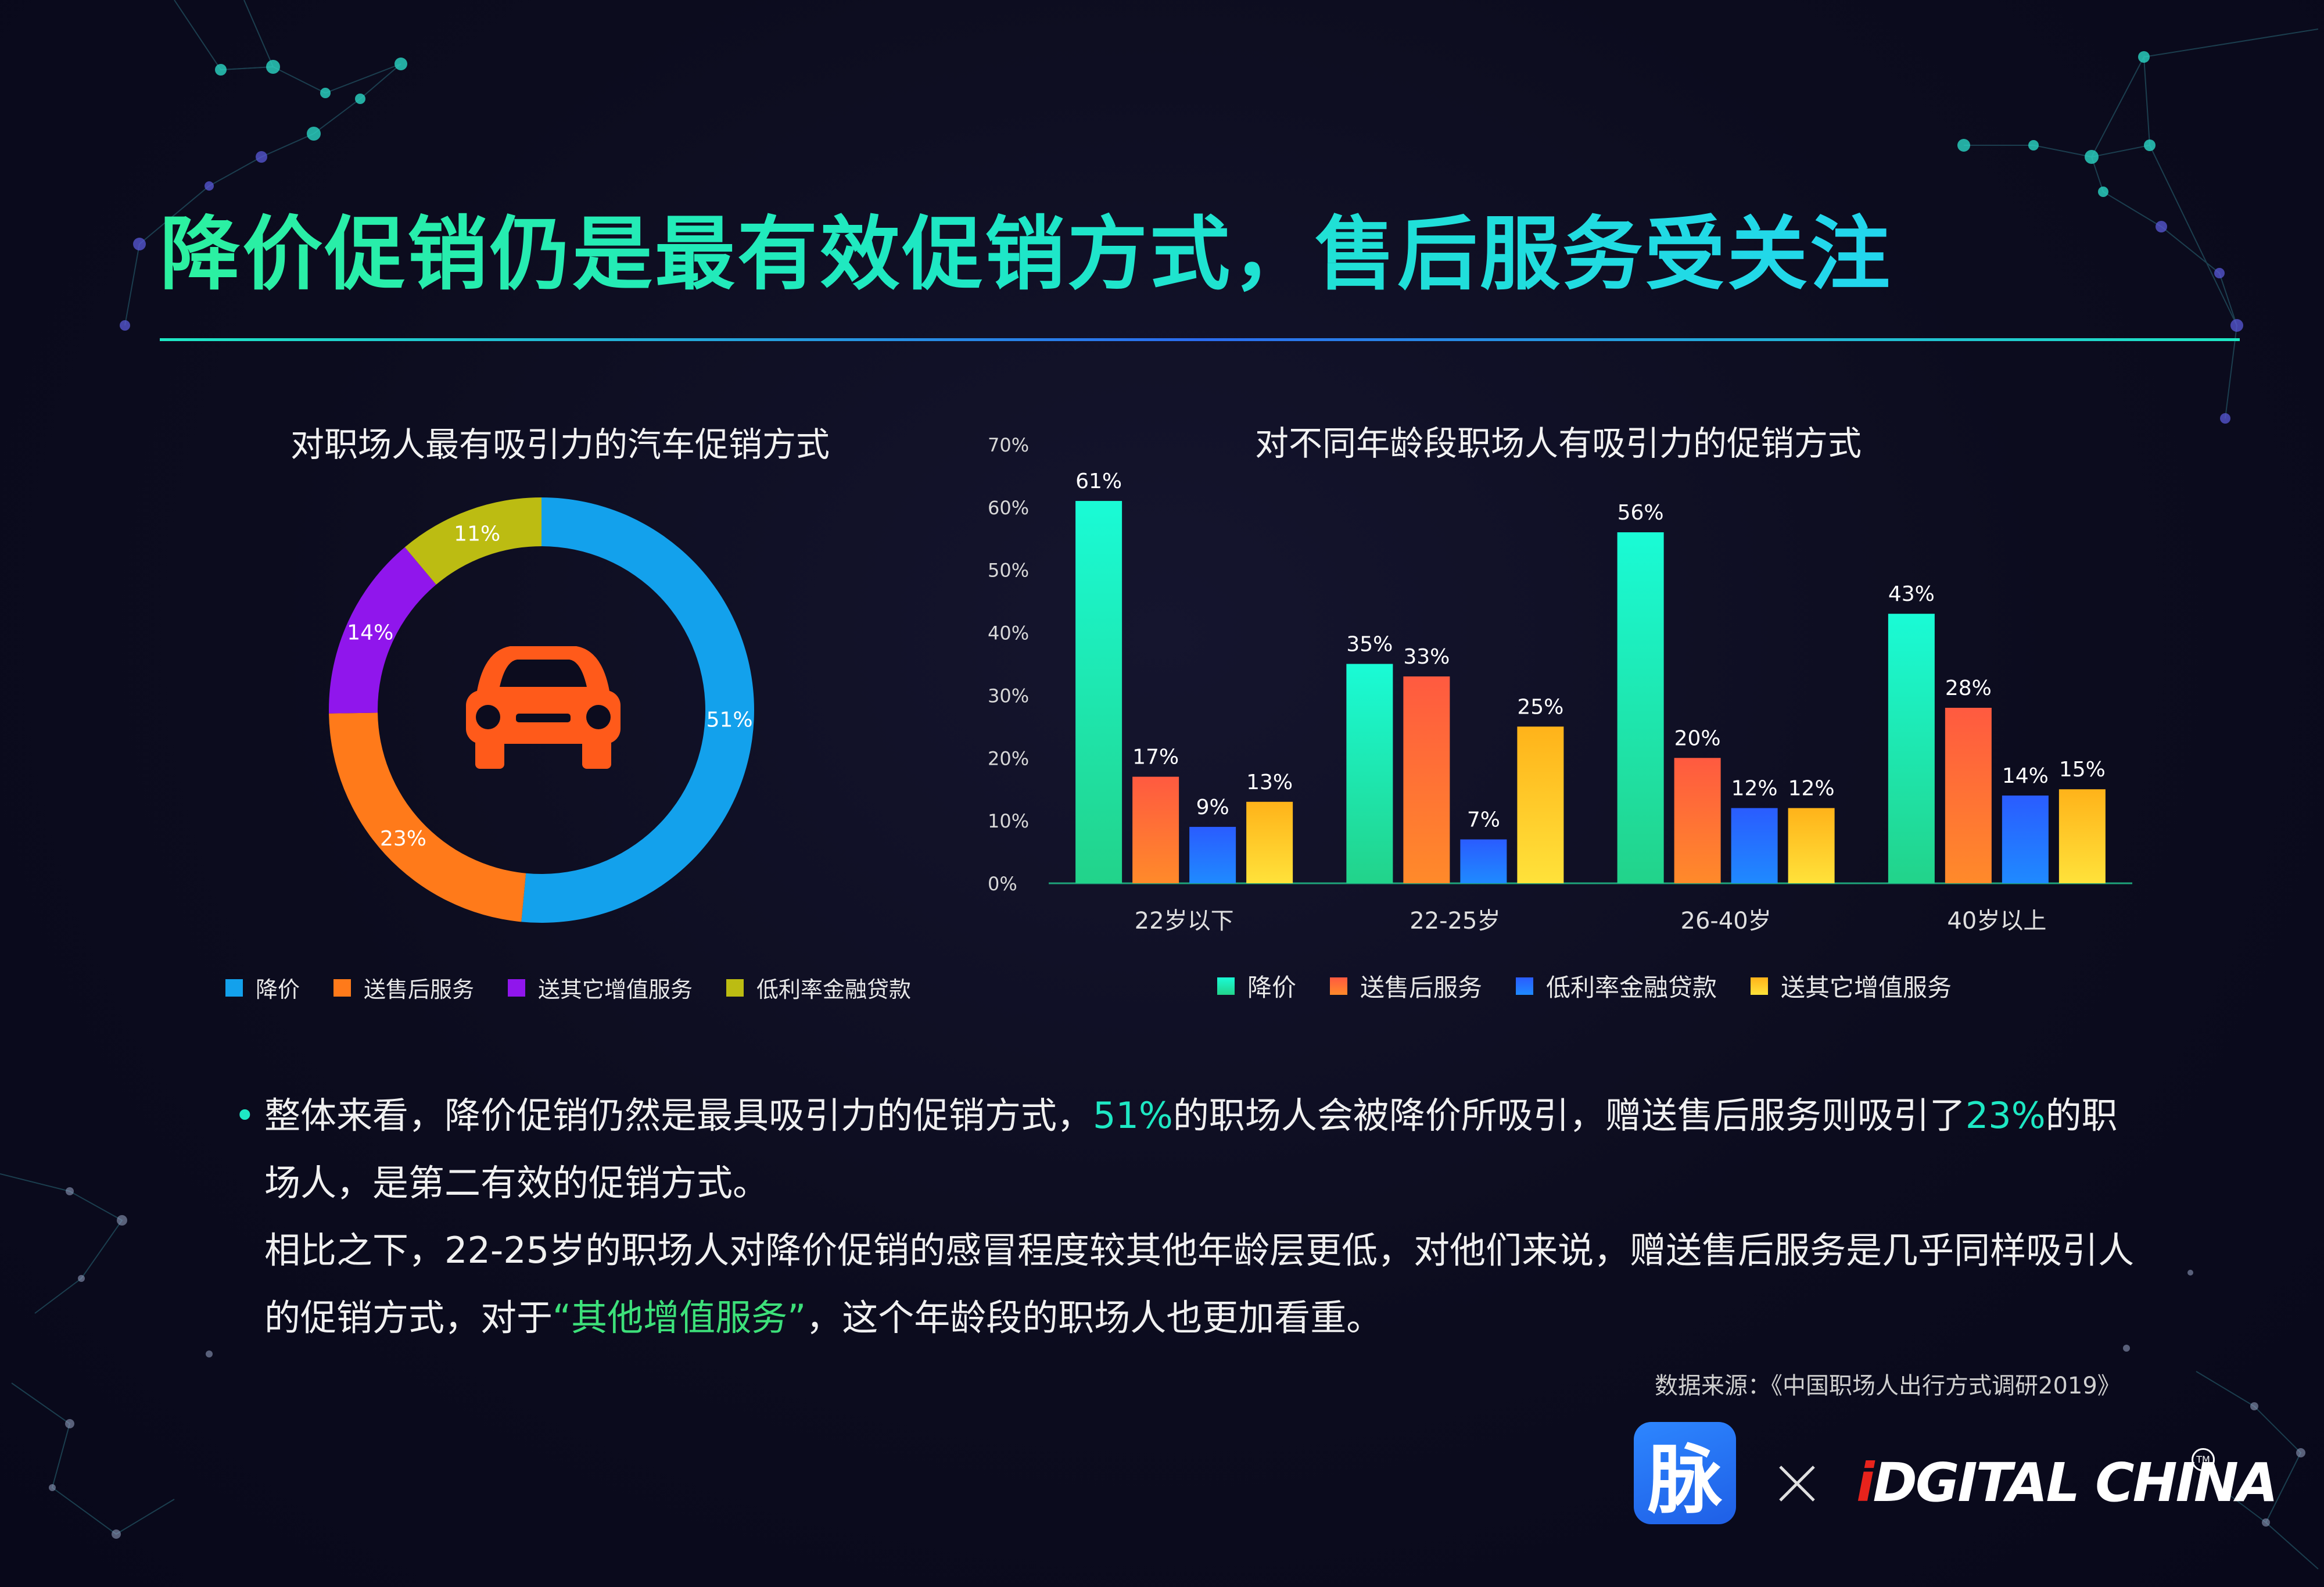 The height and width of the screenshot is (1587, 2324). What do you see at coordinates (1684, 1480) in the screenshot?
I see `maimai-logo-glyph: 脉` at bounding box center [1684, 1480].